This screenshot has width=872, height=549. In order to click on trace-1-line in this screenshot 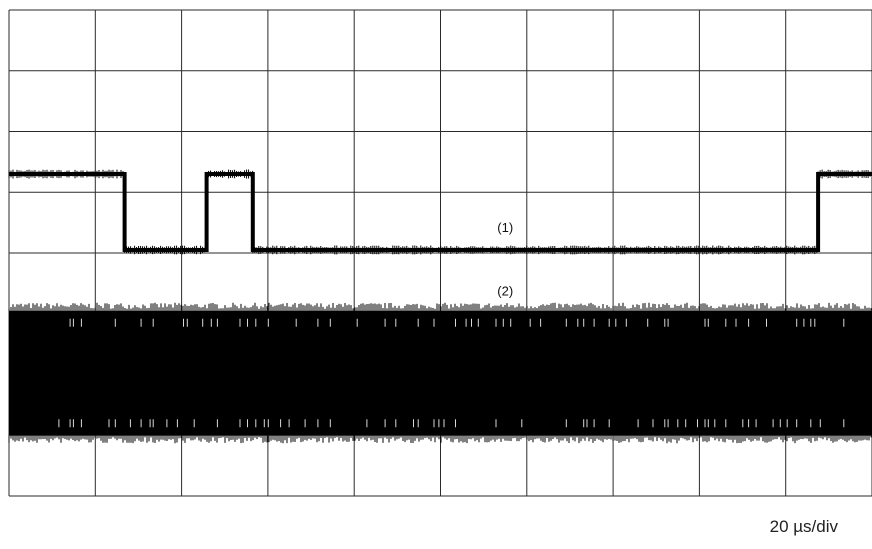, I will do `click(440, 212)`.